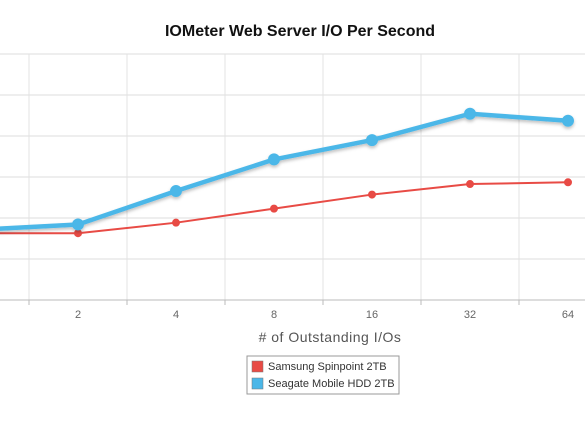 This screenshot has height=426, width=585. Describe the element at coordinates (331, 384) in the screenshot. I see `legend-label-seagate: Seagate Mobile HDD 2TB` at that location.